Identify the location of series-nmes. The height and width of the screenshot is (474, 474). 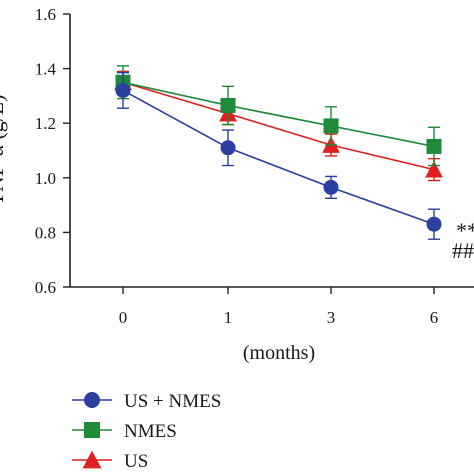
(278, 116).